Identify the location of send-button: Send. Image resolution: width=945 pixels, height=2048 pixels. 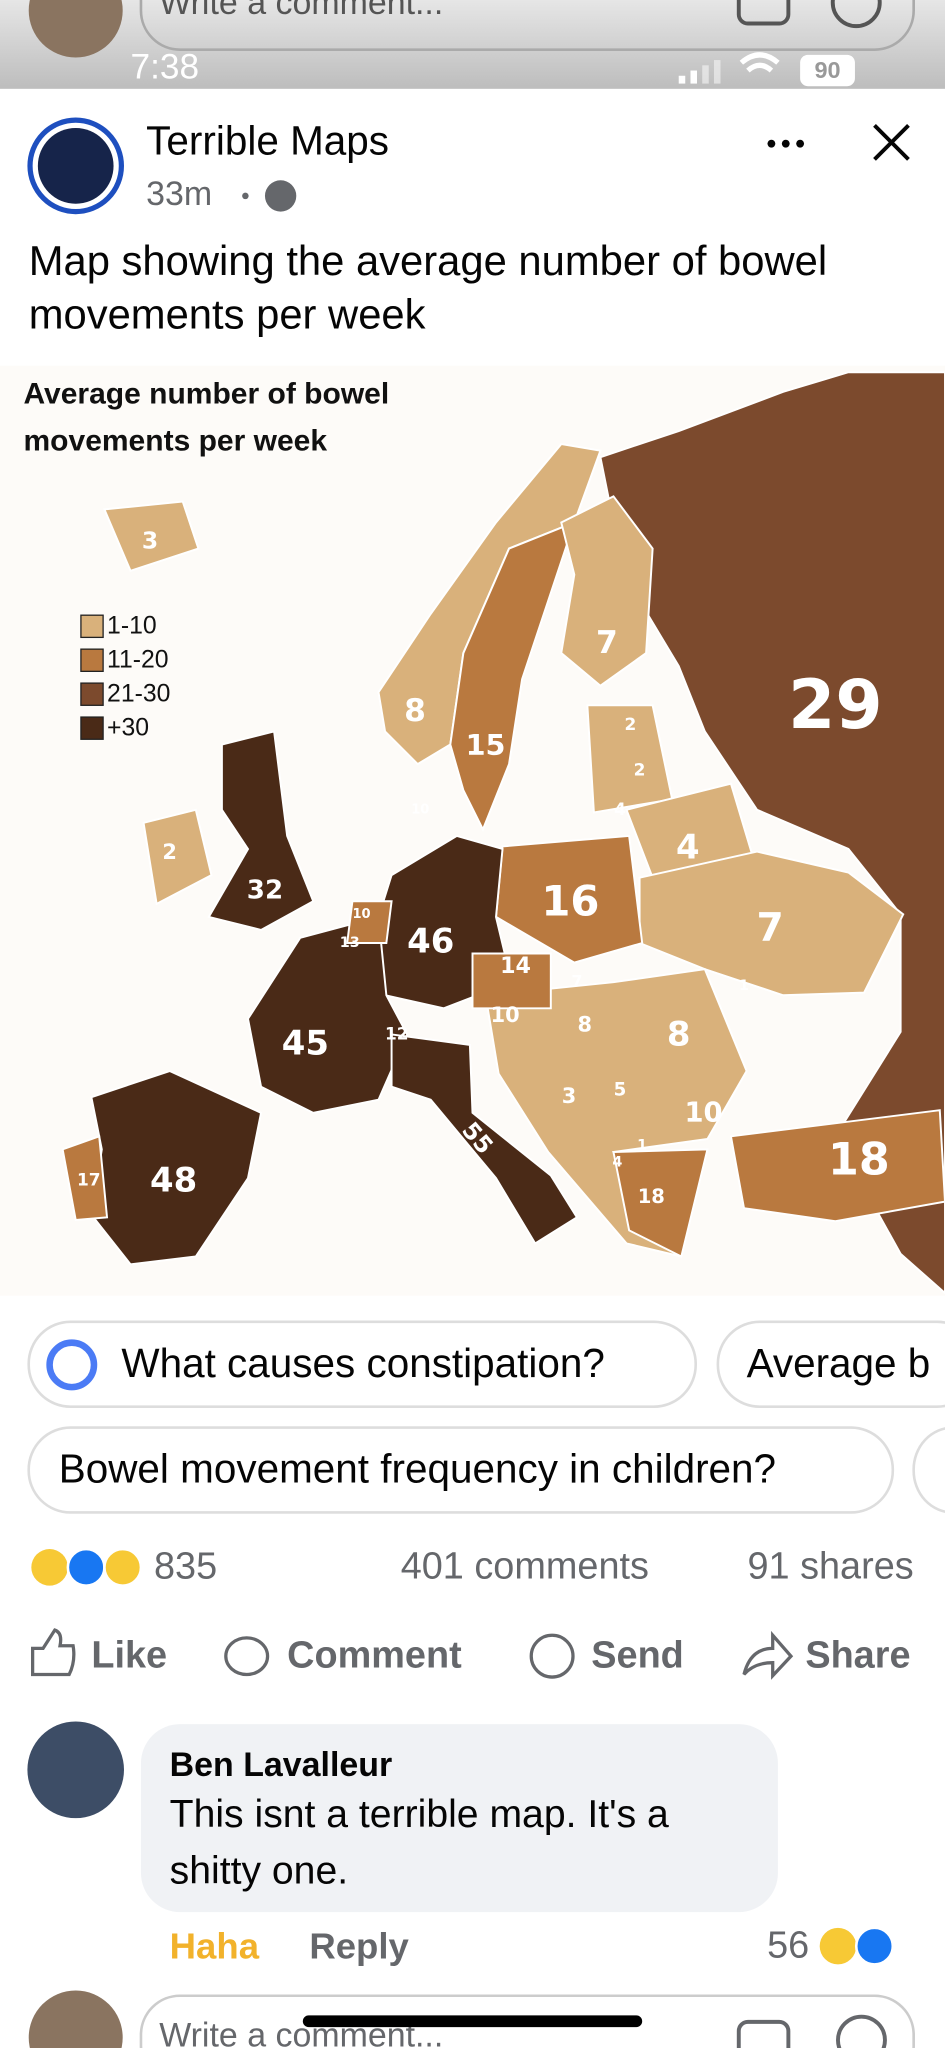
(637, 1655).